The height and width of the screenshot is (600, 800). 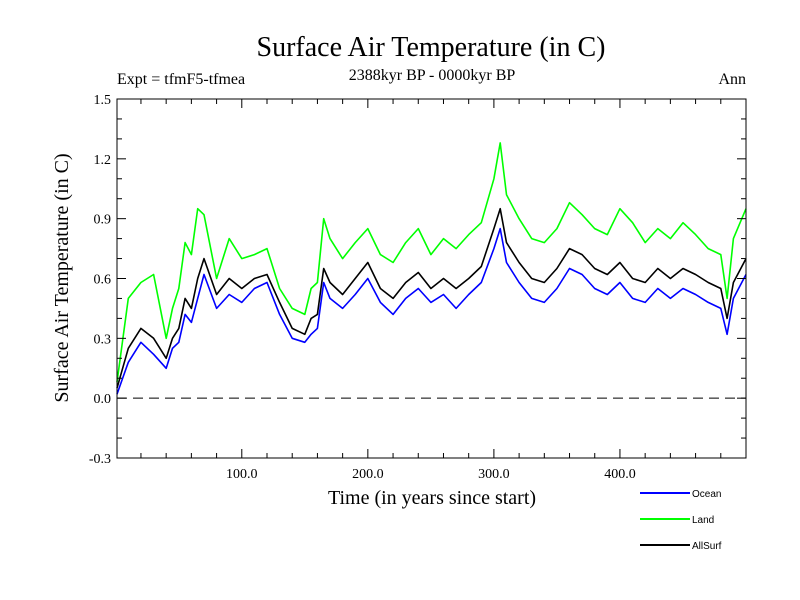 What do you see at coordinates (432, 498) in the screenshot?
I see `x-axis-label: Time (in years since start)` at bounding box center [432, 498].